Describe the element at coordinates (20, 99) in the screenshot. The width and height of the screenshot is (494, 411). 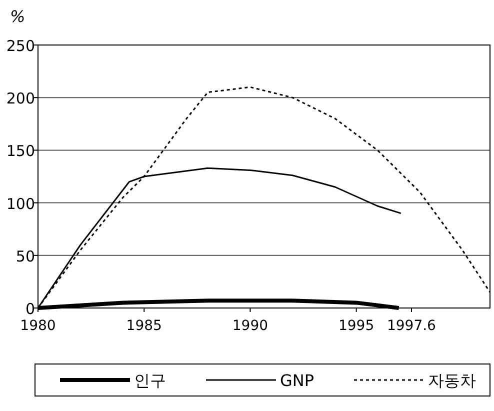
I see `y-tick-label: 200` at that location.